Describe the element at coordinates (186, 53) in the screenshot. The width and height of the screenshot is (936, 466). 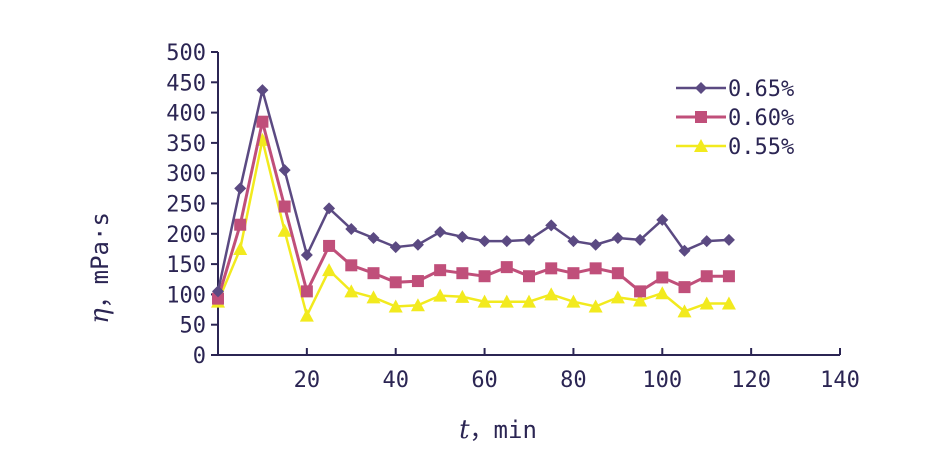
I see `y-tick-label: 500` at that location.